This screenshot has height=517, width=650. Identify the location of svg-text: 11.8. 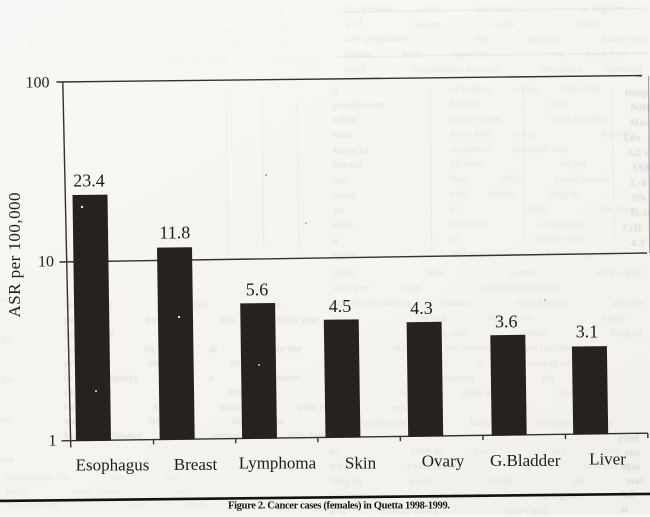
(174, 233).